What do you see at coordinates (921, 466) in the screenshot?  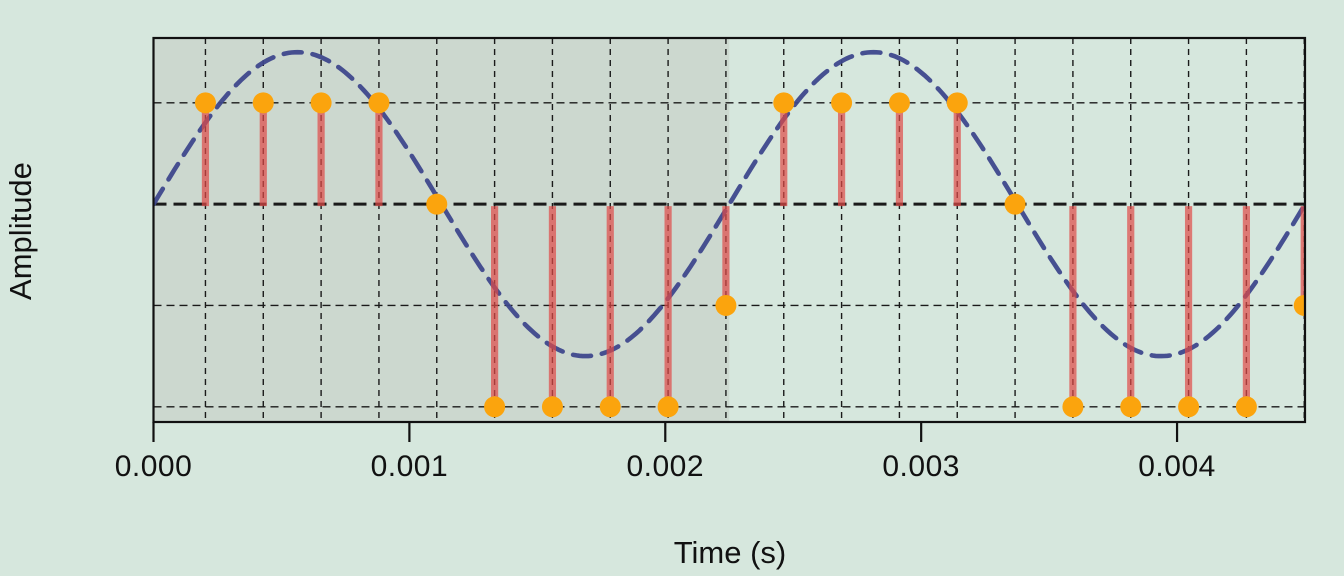 I see `x-tick-label: 0.003` at bounding box center [921, 466].